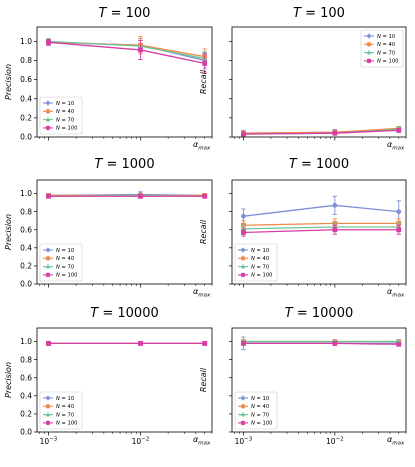 The image size is (415, 467). I want to click on x-tick-exponent: −3, so click(53, 440).